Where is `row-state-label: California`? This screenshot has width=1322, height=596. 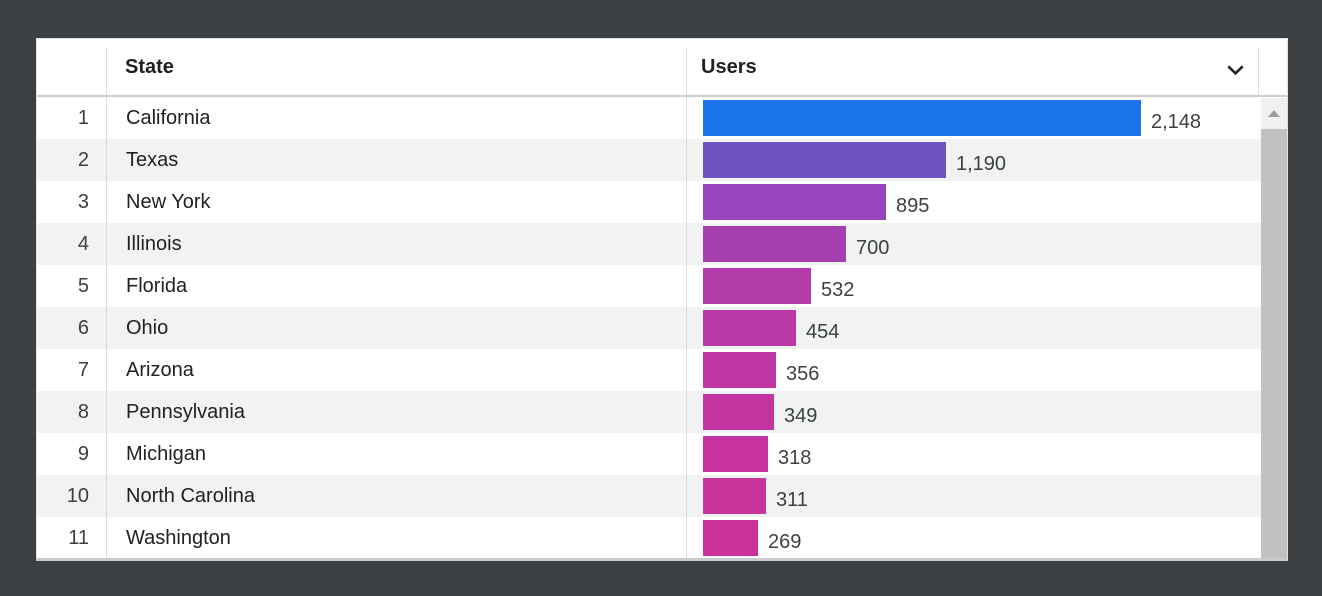
row-state-label: California is located at coordinates (397, 118).